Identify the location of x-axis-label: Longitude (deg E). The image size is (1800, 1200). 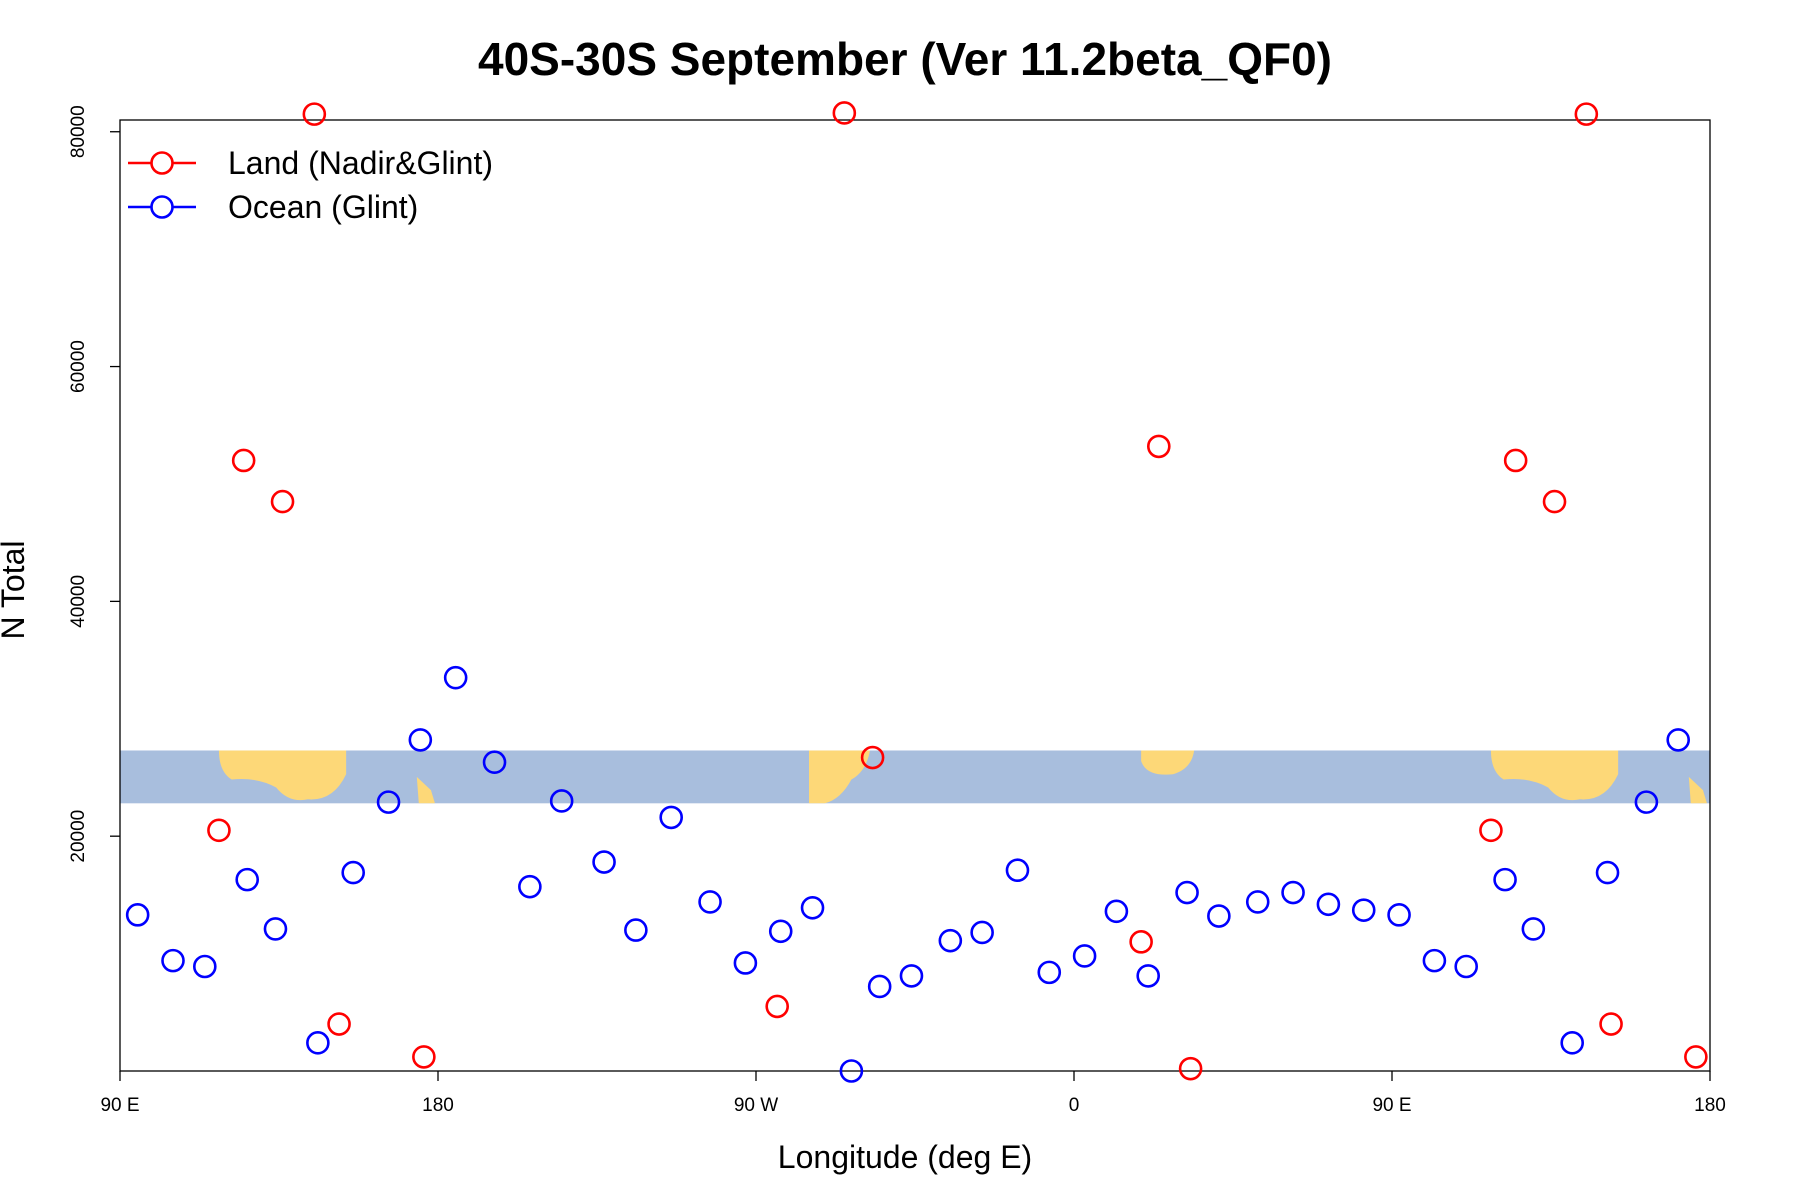
(905, 1157).